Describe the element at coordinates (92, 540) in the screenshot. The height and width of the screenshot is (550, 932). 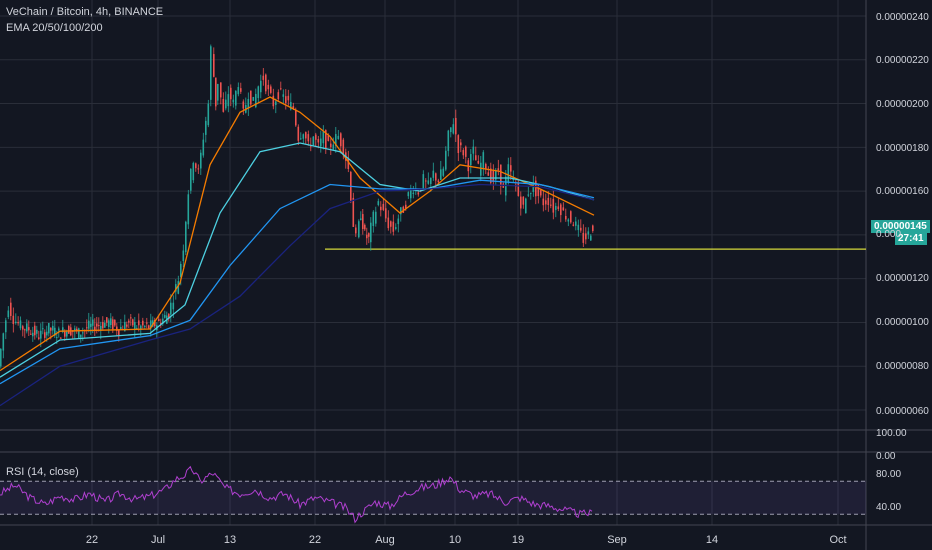
I see `x-tick-label: 22` at that location.